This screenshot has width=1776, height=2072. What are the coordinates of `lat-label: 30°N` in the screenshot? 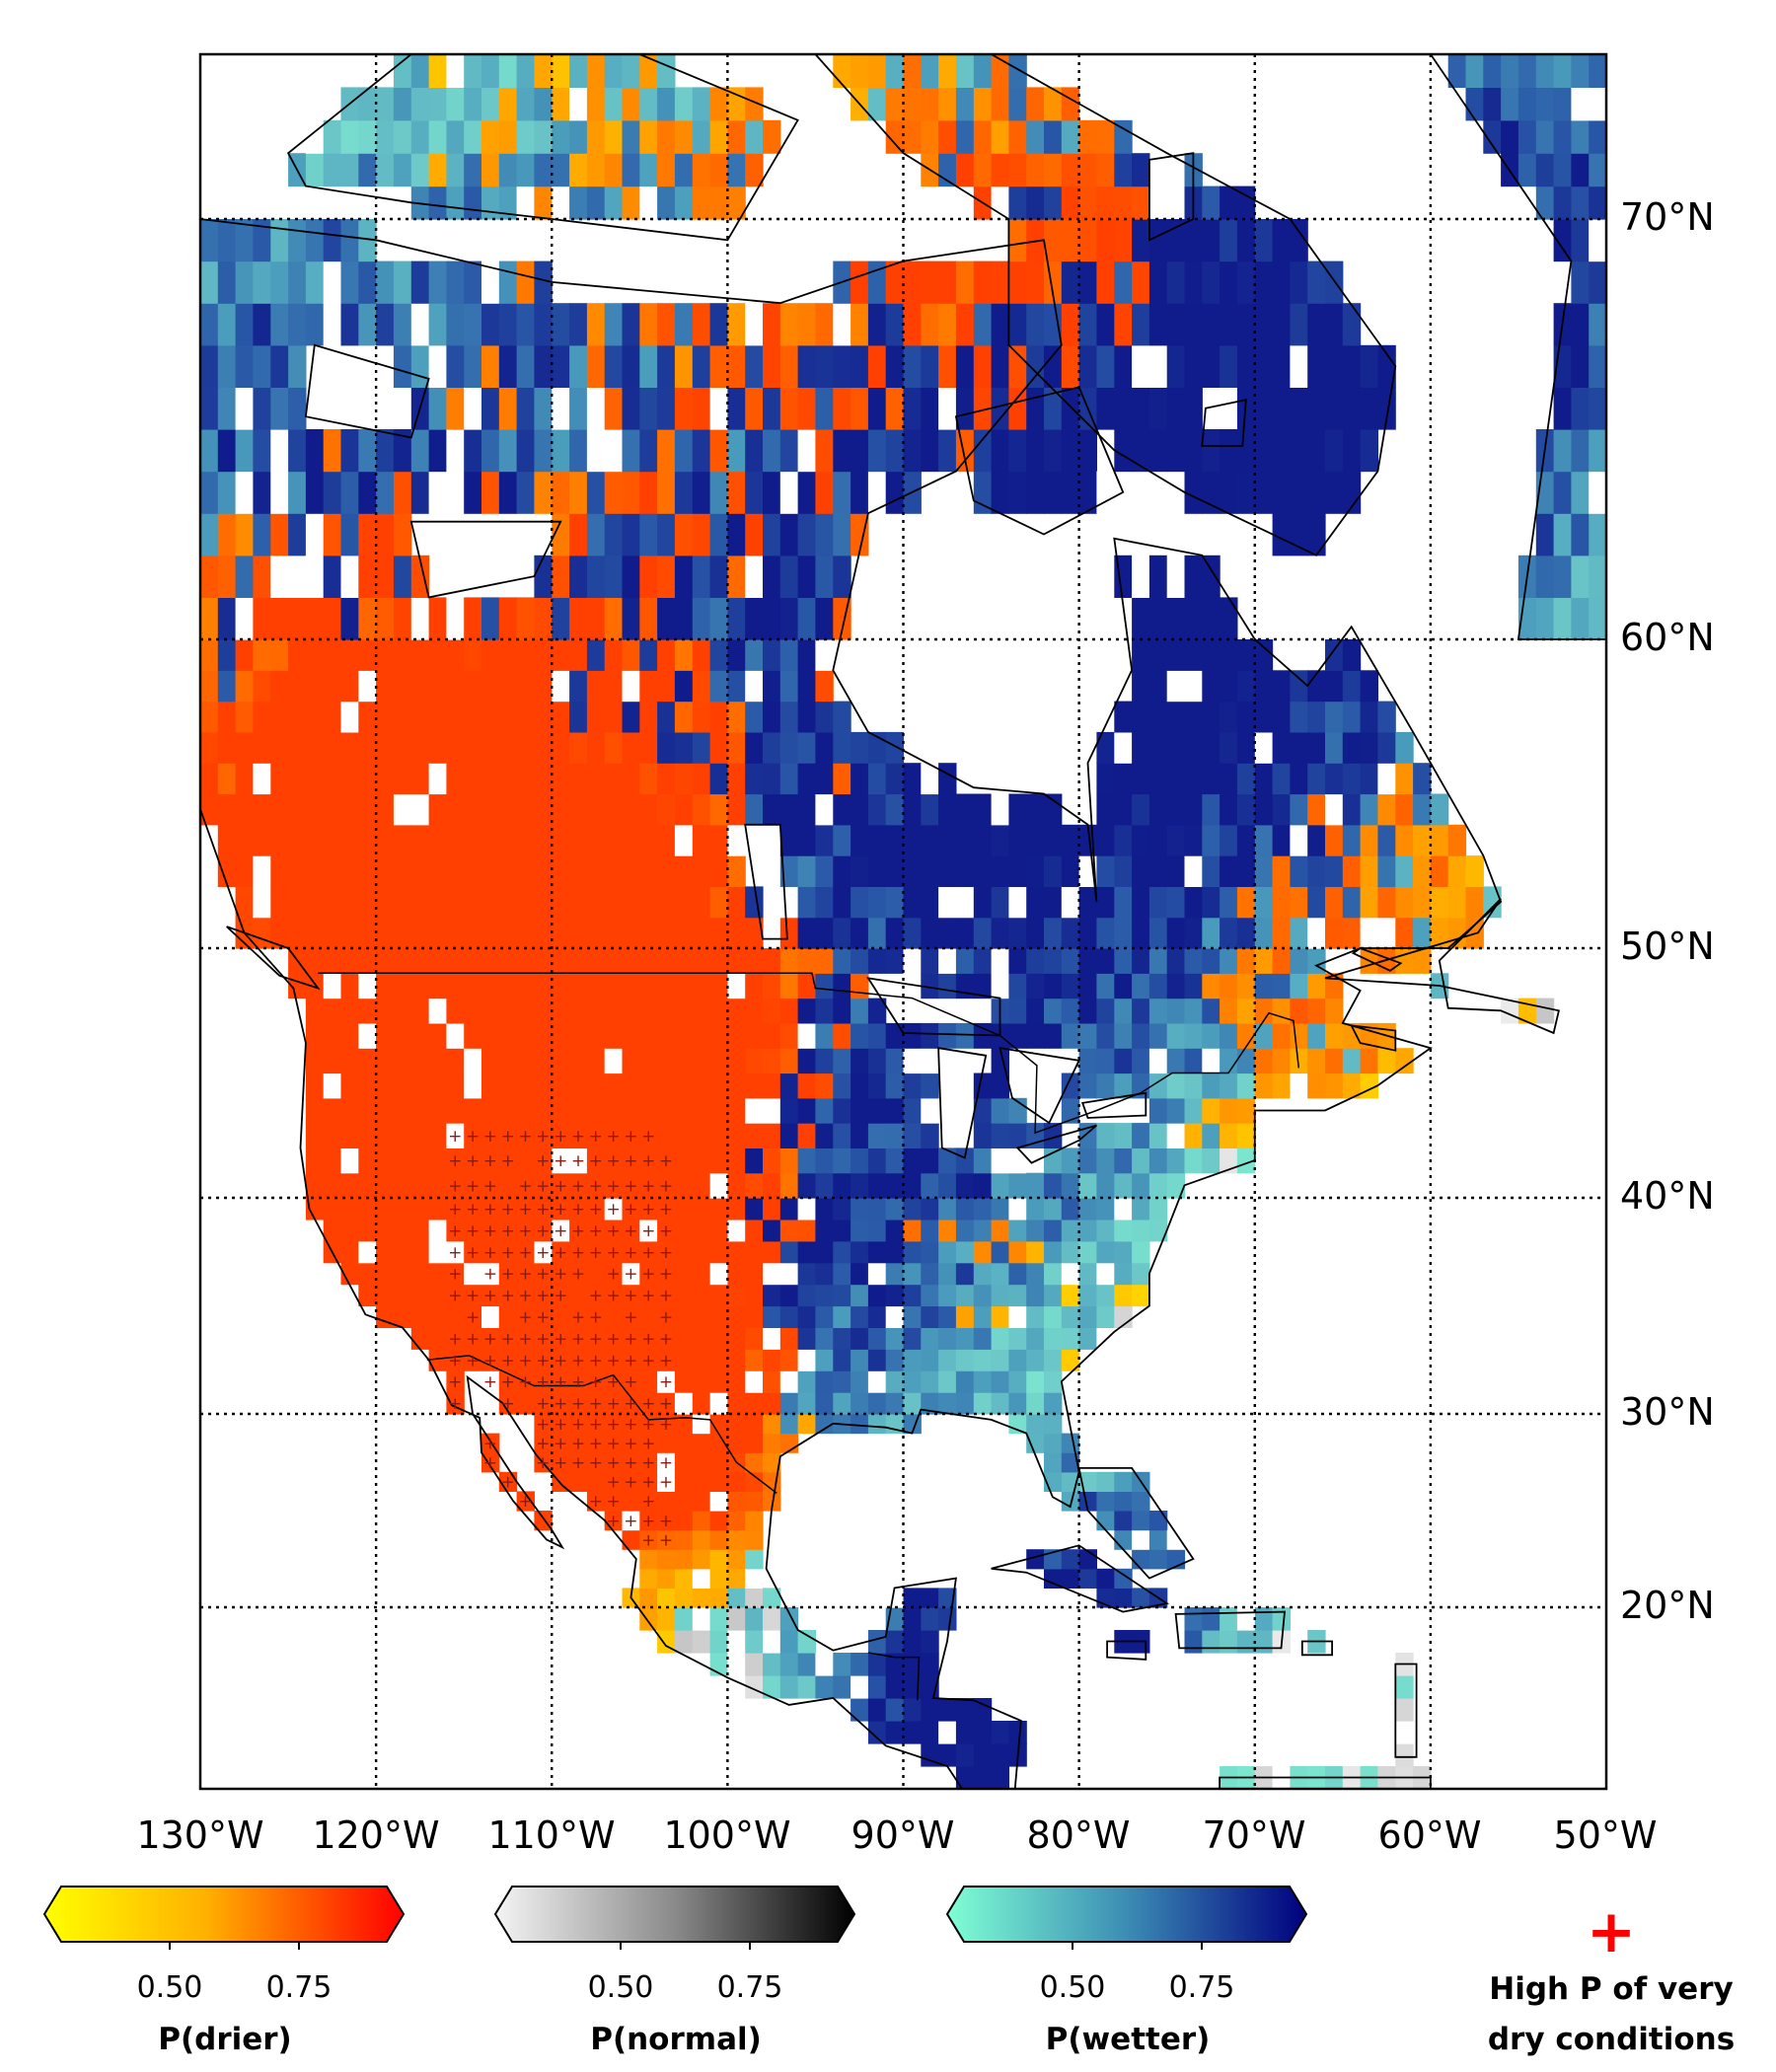 It's located at (1668, 1412).